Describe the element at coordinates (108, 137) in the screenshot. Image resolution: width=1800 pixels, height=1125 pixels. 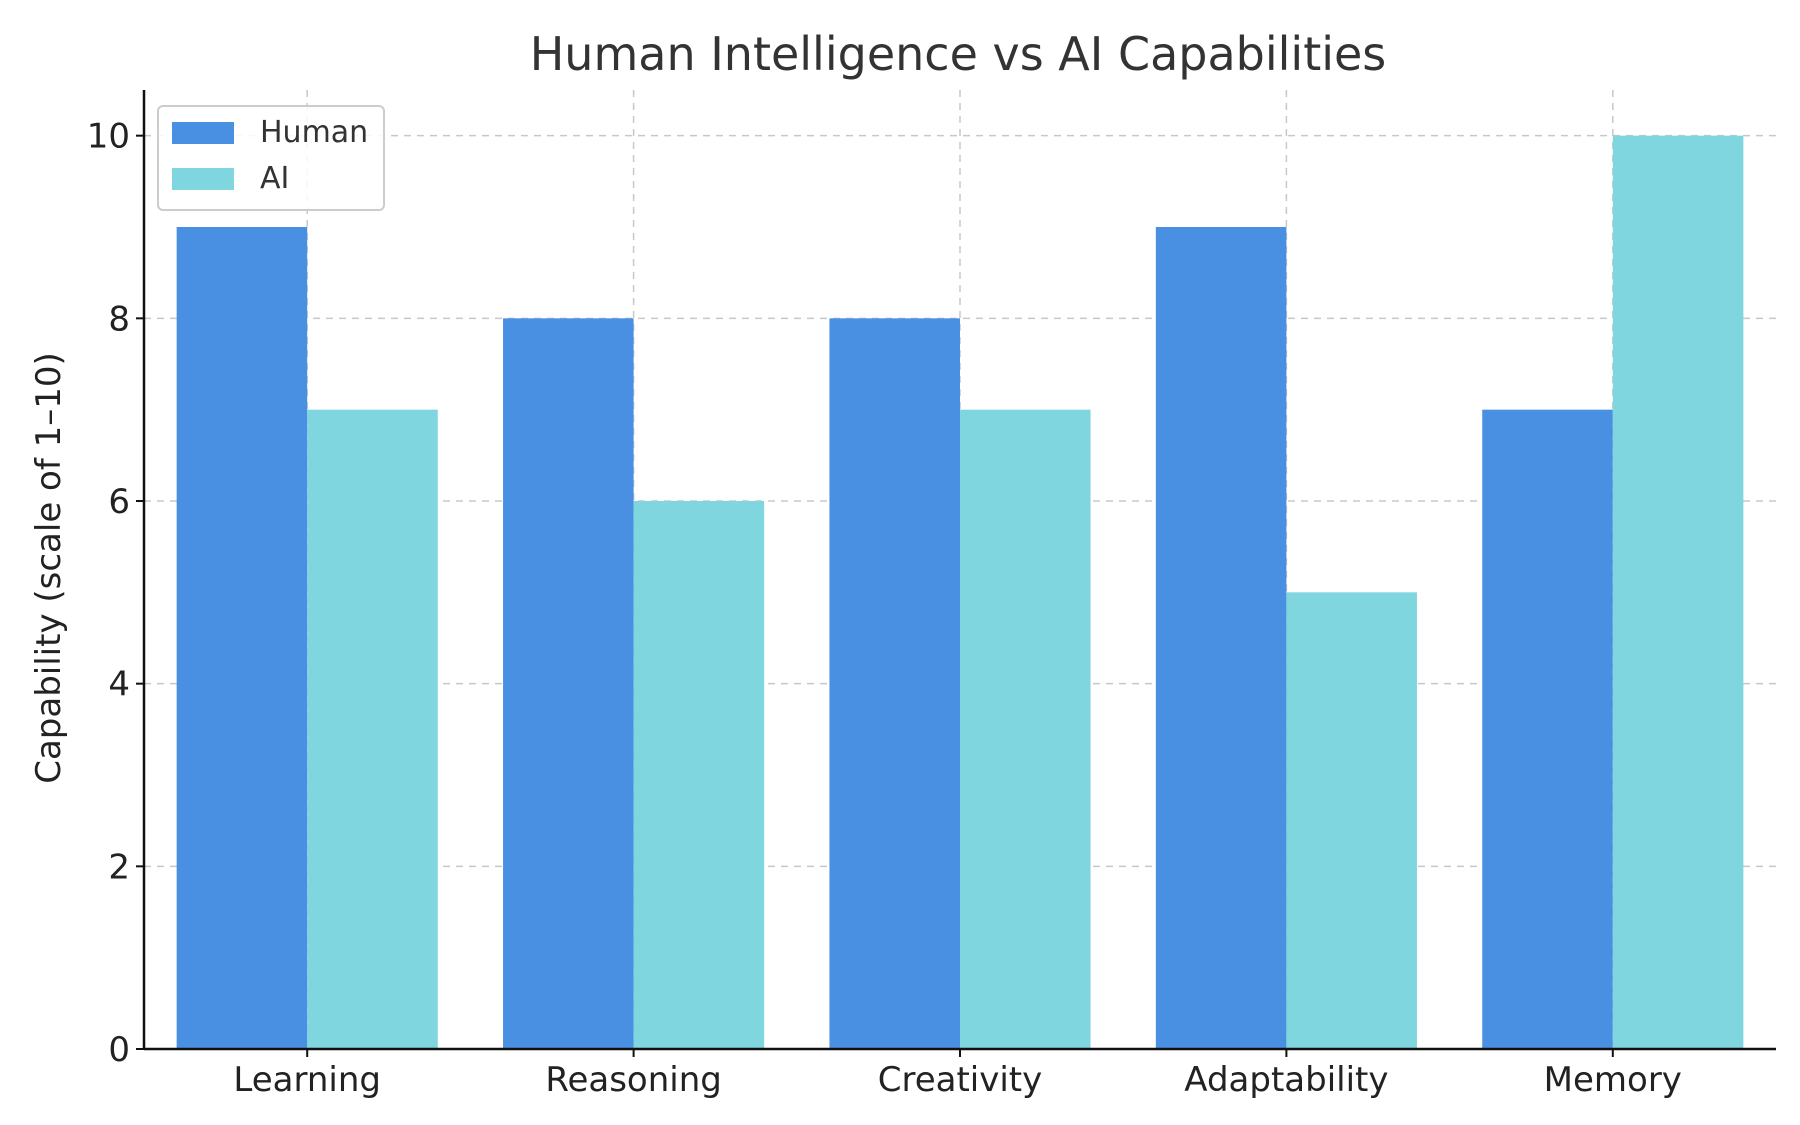
I see `y-tick-label: 10` at that location.